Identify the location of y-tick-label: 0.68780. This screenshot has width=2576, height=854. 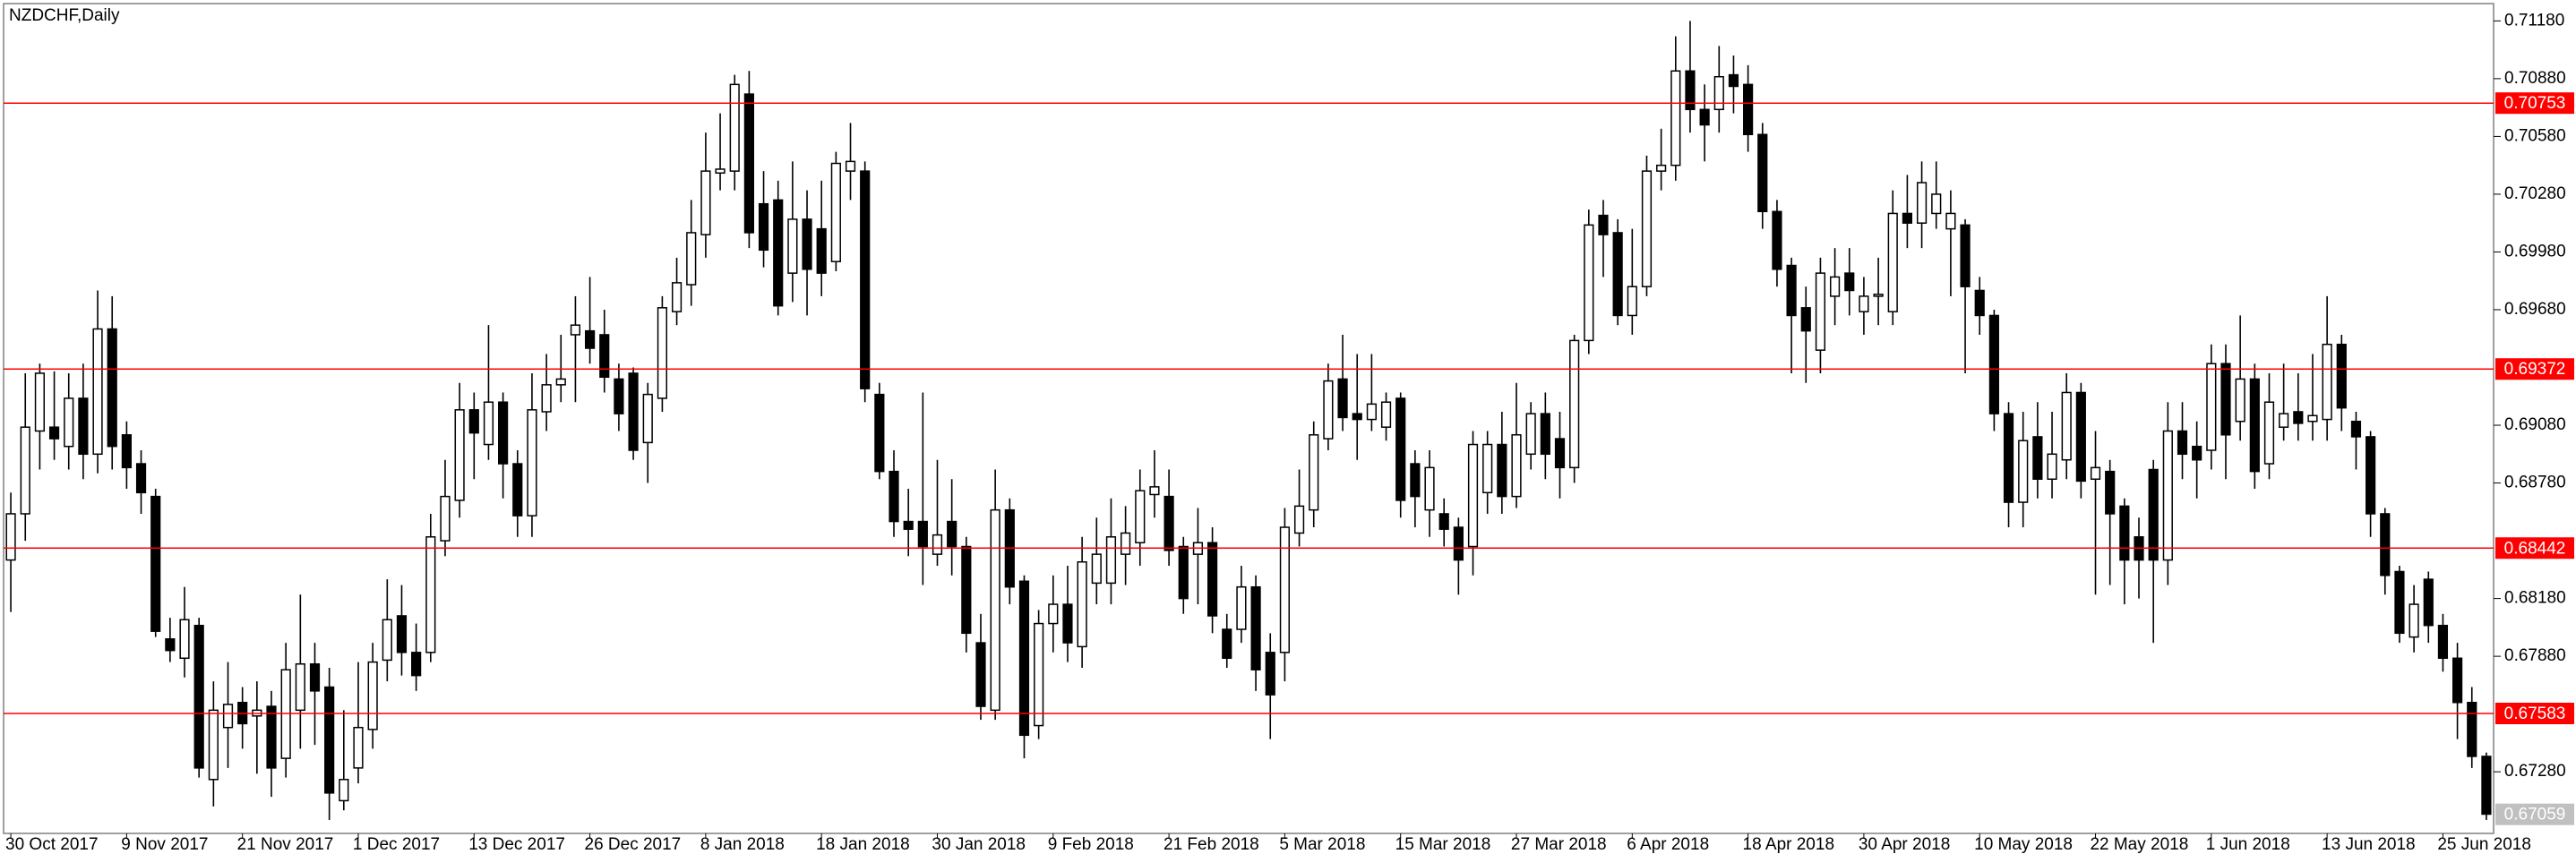
(2535, 483).